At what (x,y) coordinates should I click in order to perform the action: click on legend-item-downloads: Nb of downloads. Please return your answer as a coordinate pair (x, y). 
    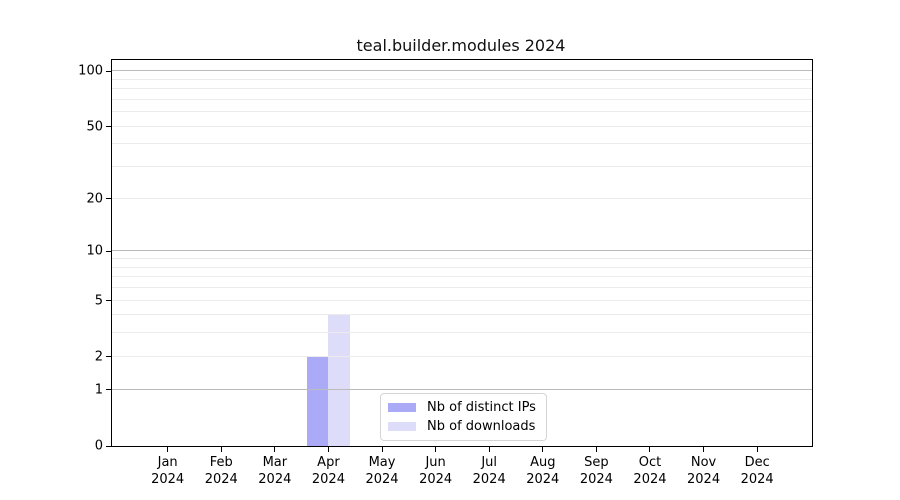
    Looking at the image, I should click on (462, 426).